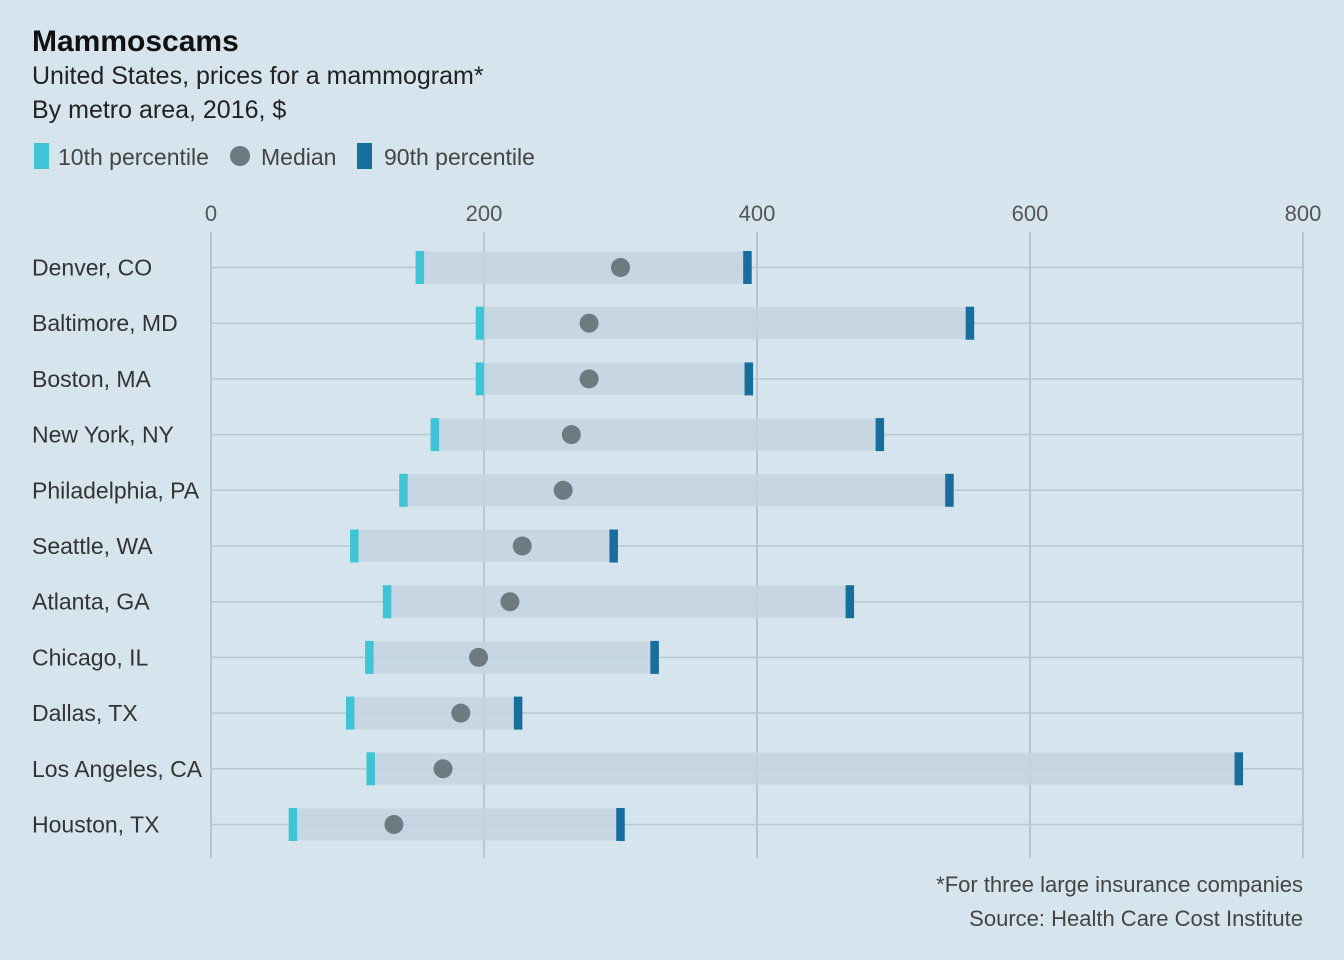  What do you see at coordinates (90, 657) in the screenshot?
I see `category-label: Chicago, IL` at bounding box center [90, 657].